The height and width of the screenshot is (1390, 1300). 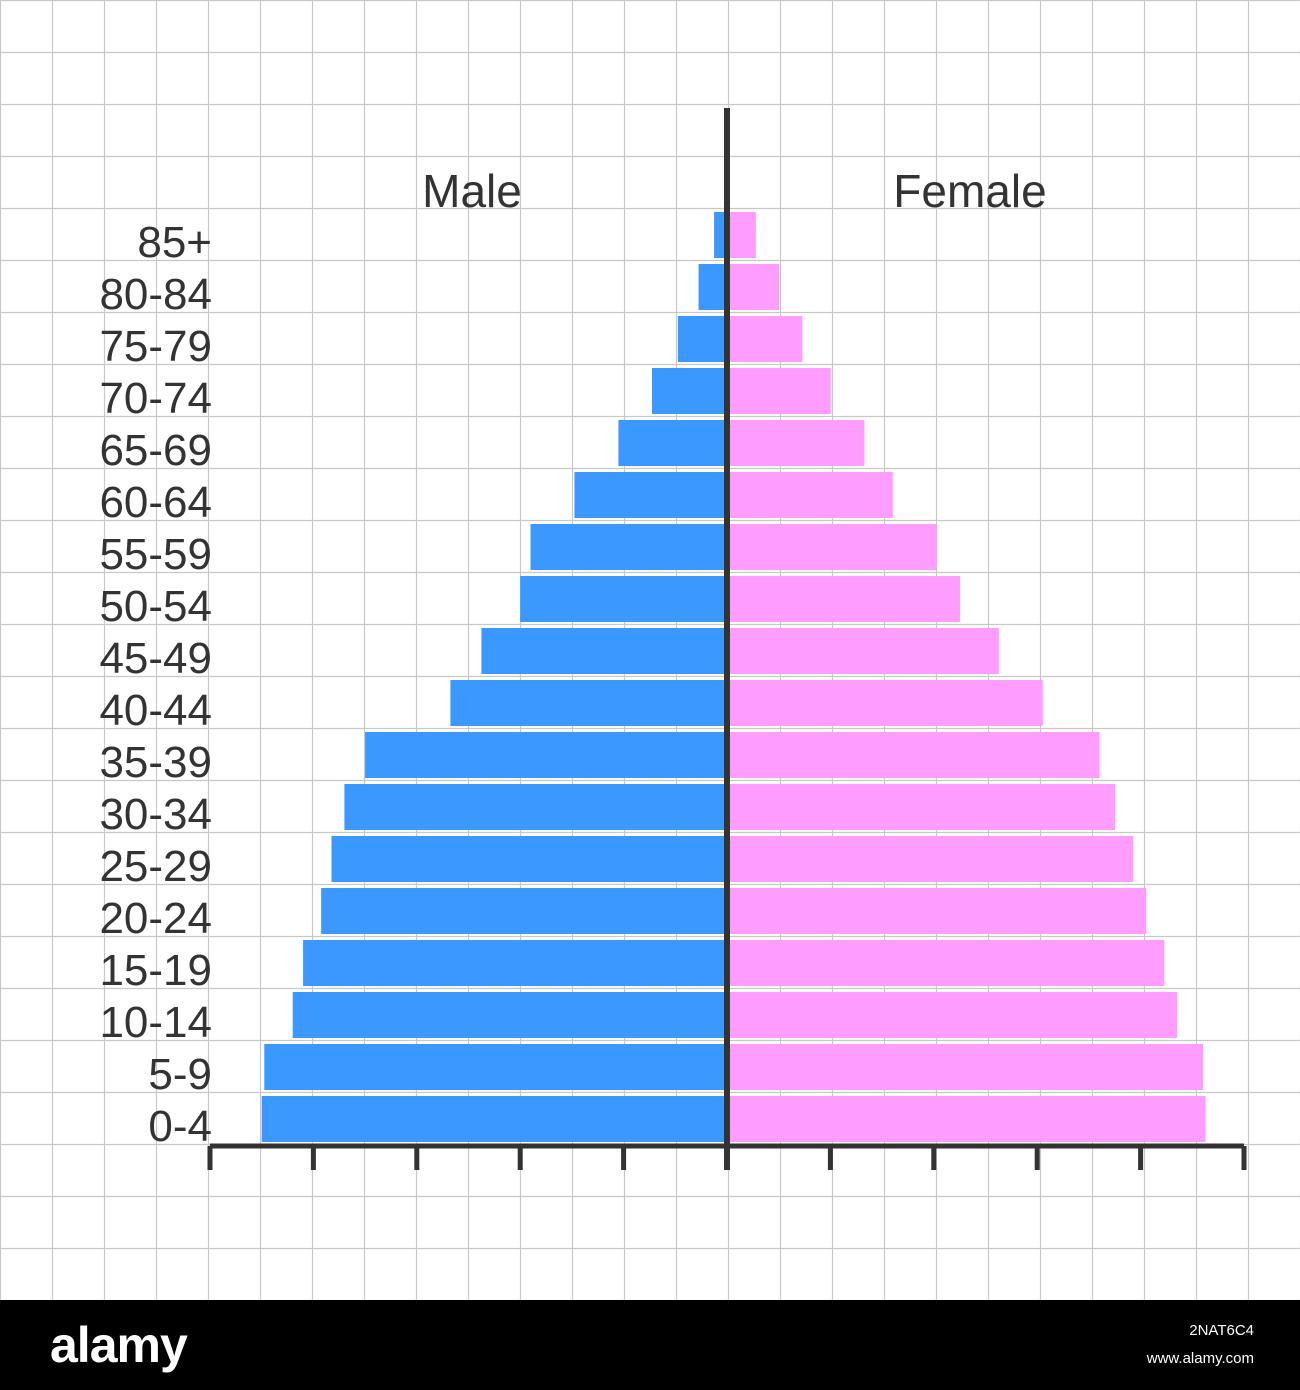 What do you see at coordinates (472, 191) in the screenshot?
I see `series-label-male: Male` at bounding box center [472, 191].